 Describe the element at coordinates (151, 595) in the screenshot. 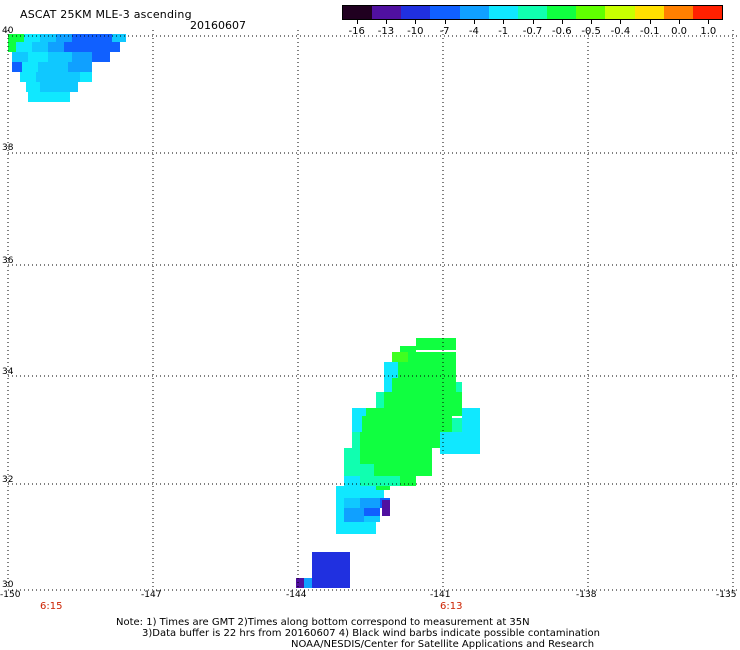

I see `lon-label-147: -147` at that location.